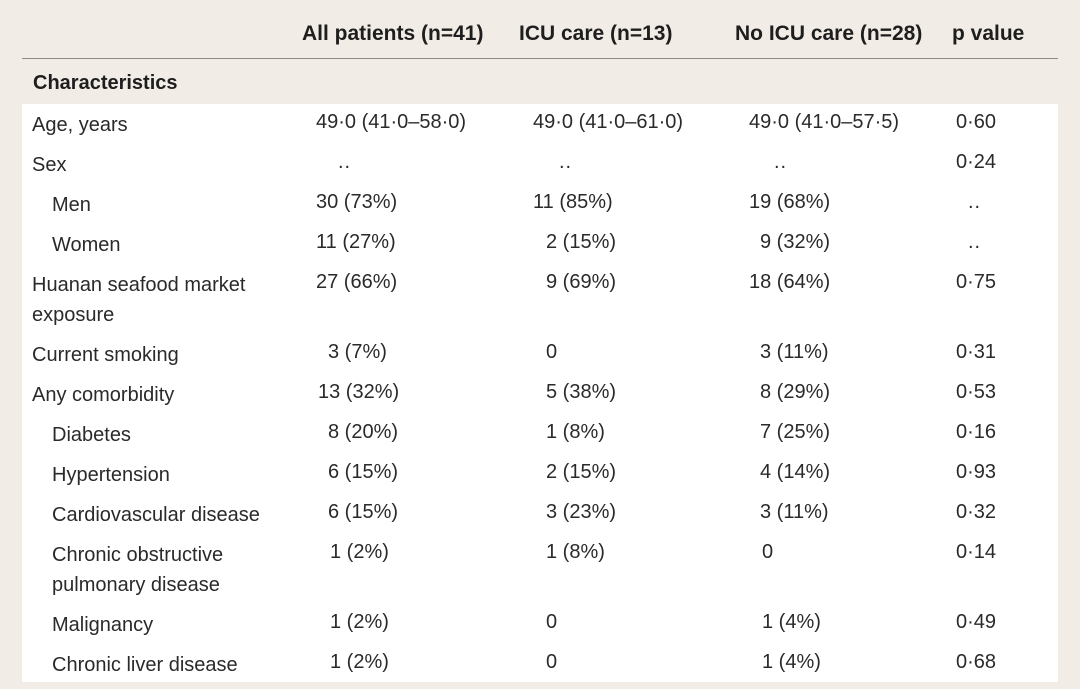  Describe the element at coordinates (103, 395) in the screenshot. I see `row-label: Any comorbidity` at that location.